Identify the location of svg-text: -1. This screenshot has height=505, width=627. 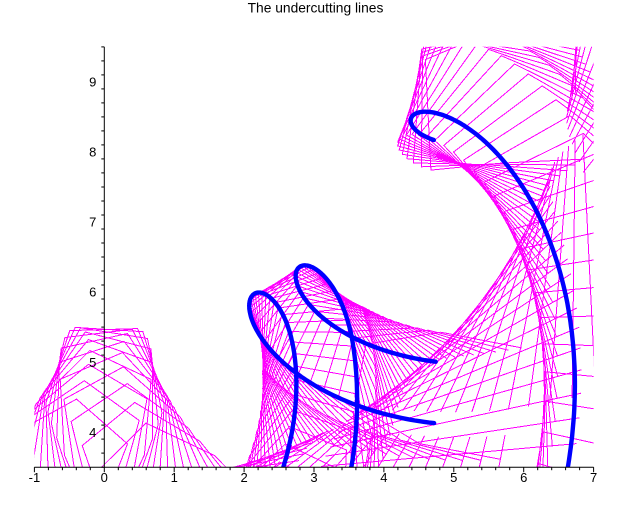
(35, 477).